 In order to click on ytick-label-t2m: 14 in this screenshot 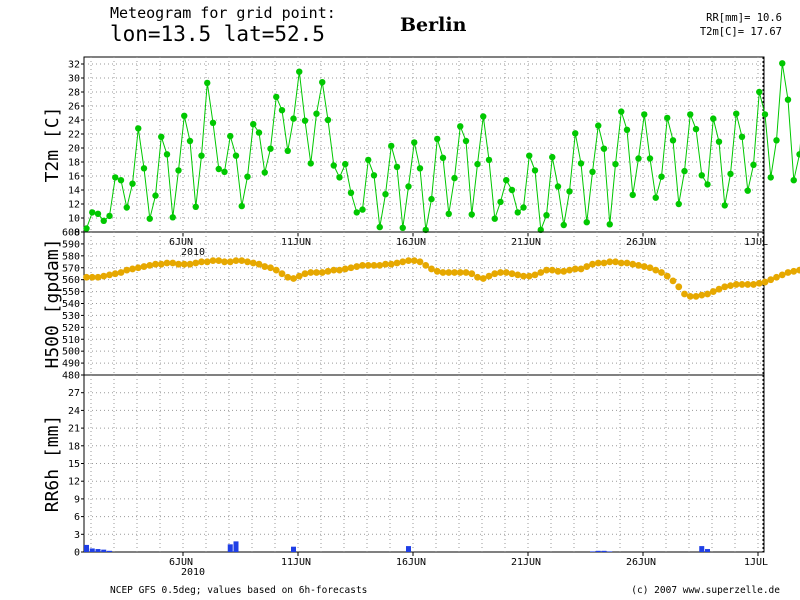, I will do `click(74, 191)`.